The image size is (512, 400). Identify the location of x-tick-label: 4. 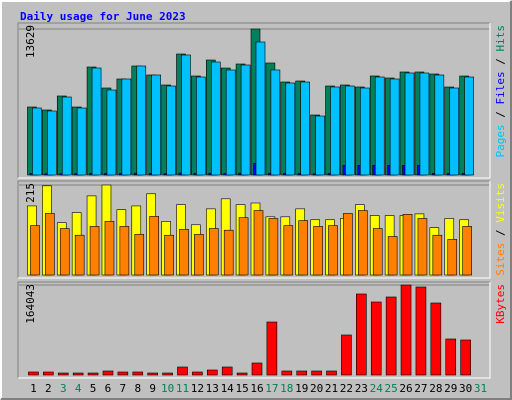
(78, 388).